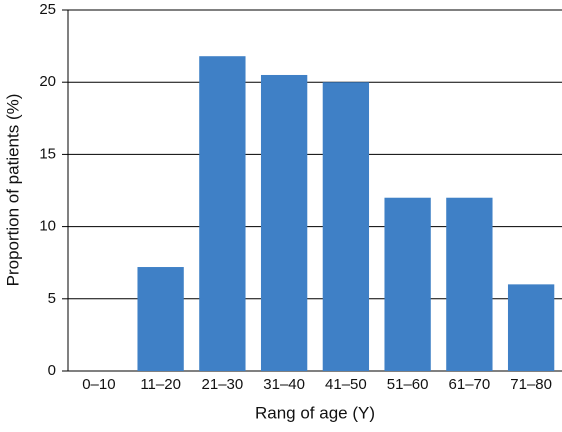 This screenshot has width=562, height=432. Describe the element at coordinates (346, 384) in the screenshot. I see `x-tick-label: 41–50` at that location.